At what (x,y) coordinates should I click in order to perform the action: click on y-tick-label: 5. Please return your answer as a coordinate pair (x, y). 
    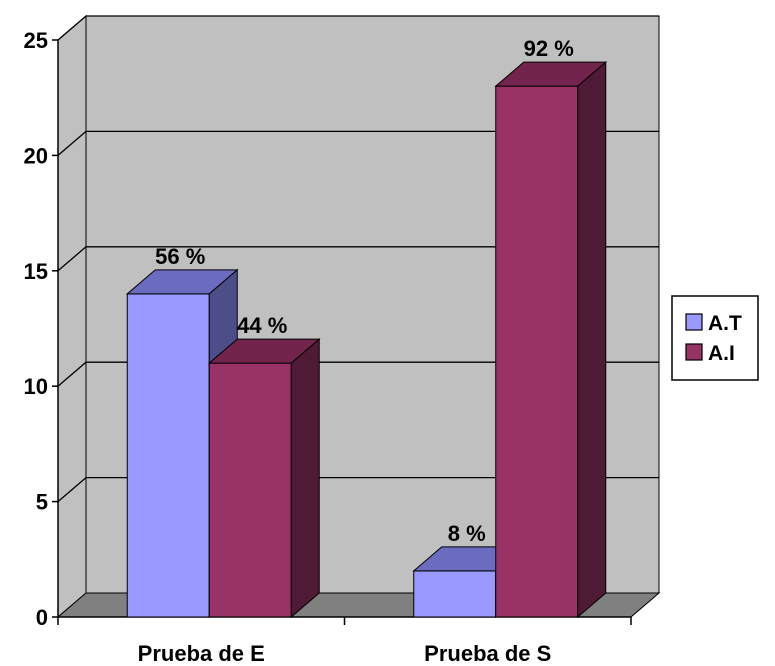
    Looking at the image, I should click on (42, 502).